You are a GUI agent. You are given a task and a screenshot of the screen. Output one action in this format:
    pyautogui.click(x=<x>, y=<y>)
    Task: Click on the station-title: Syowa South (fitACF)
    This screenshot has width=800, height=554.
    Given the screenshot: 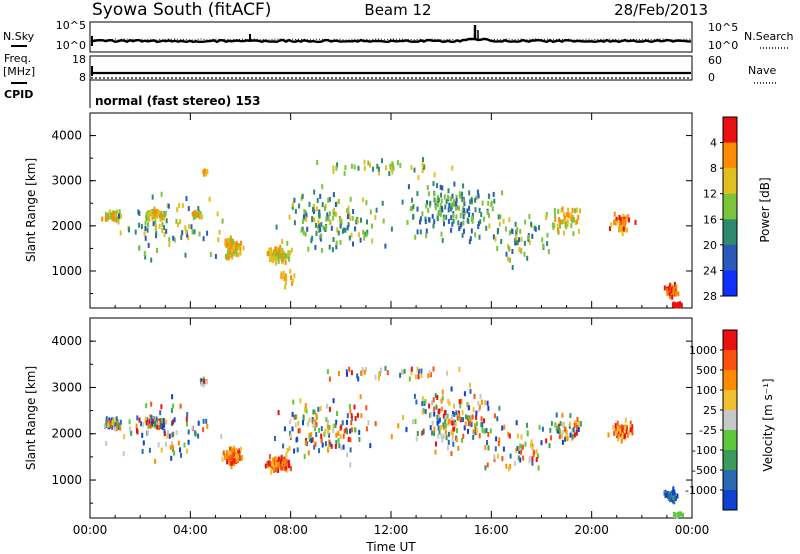 What is the action you would take?
    pyautogui.click(x=181, y=10)
    